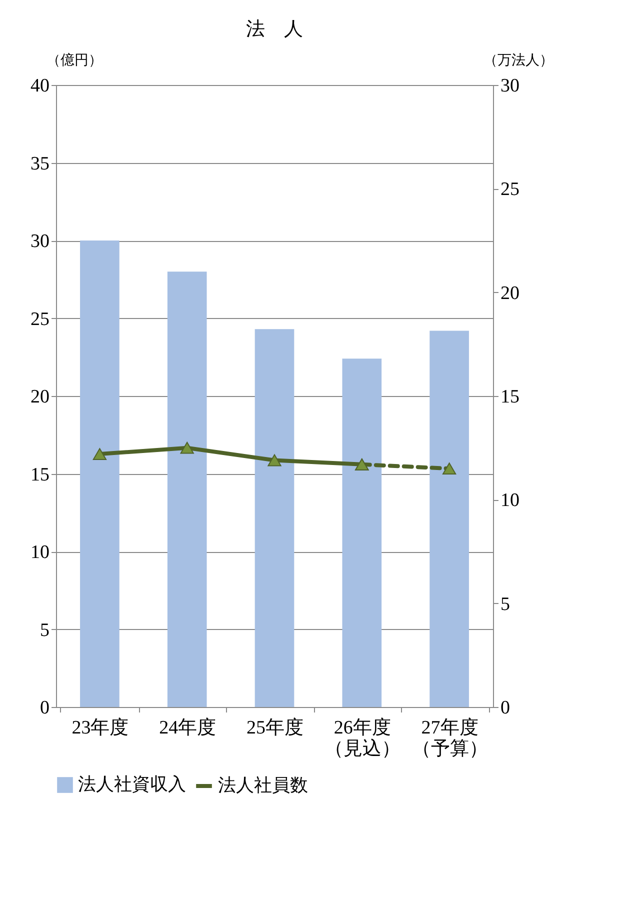 Image resolution: width=630 pixels, height=922 pixels. What do you see at coordinates (510, 189) in the screenshot?
I see `y2-tick-label: 25` at bounding box center [510, 189].